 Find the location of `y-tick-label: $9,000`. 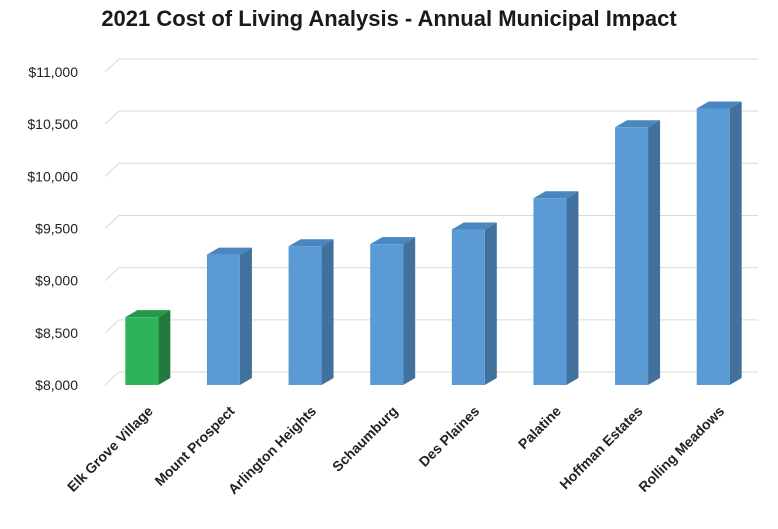

y-tick-label: $9,000 is located at coordinates (56, 281).